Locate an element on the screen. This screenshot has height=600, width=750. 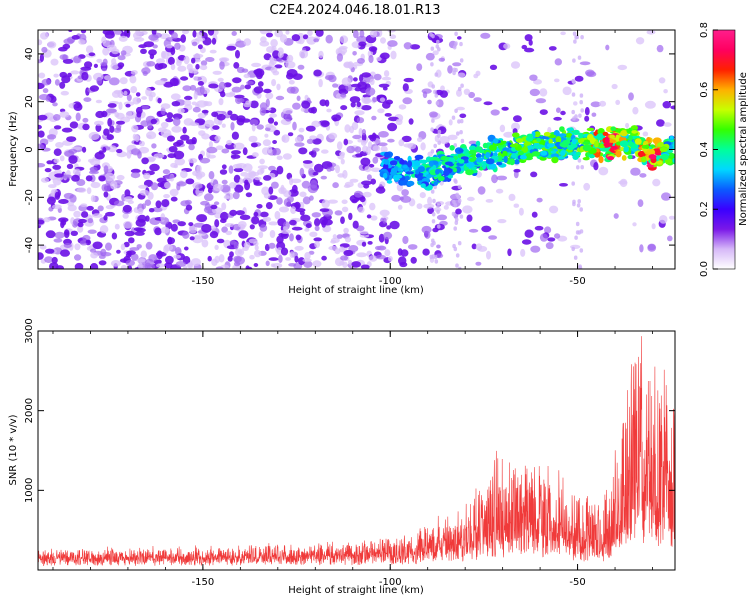
colorbar-gradient is located at coordinates (724, 149).